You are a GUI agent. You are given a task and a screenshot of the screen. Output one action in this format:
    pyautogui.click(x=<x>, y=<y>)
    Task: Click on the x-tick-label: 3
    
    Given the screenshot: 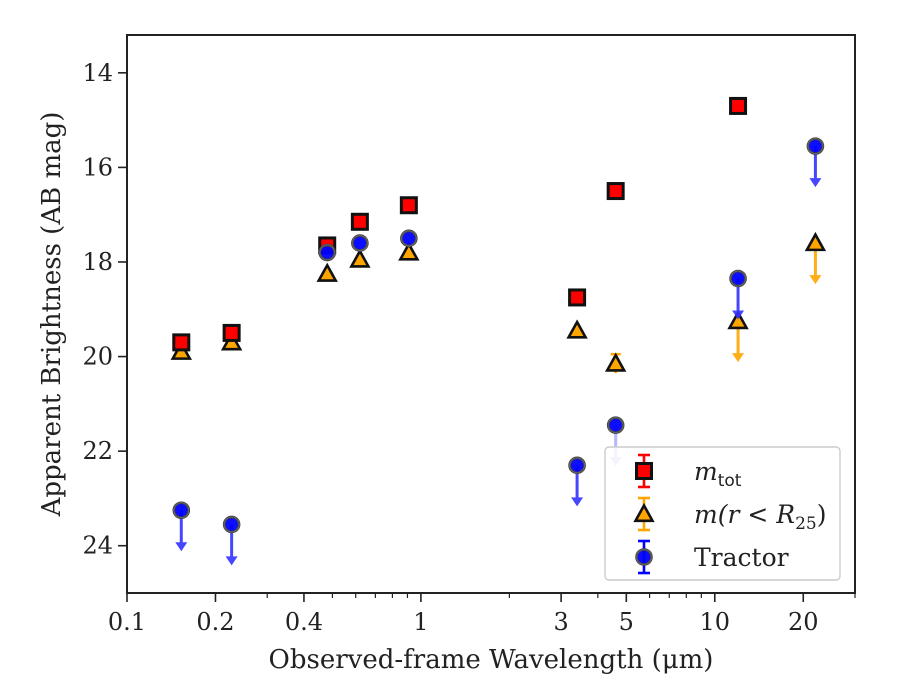 What is the action you would take?
    pyautogui.click(x=560, y=622)
    